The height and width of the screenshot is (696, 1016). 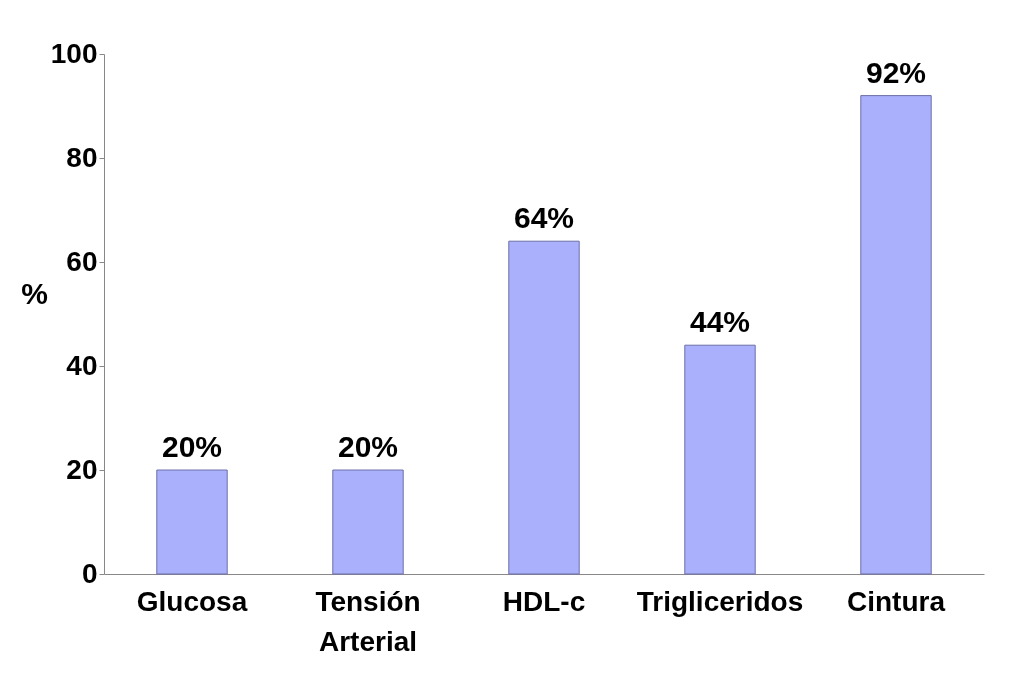 I want to click on y-tick-label: 80, so click(x=82, y=157).